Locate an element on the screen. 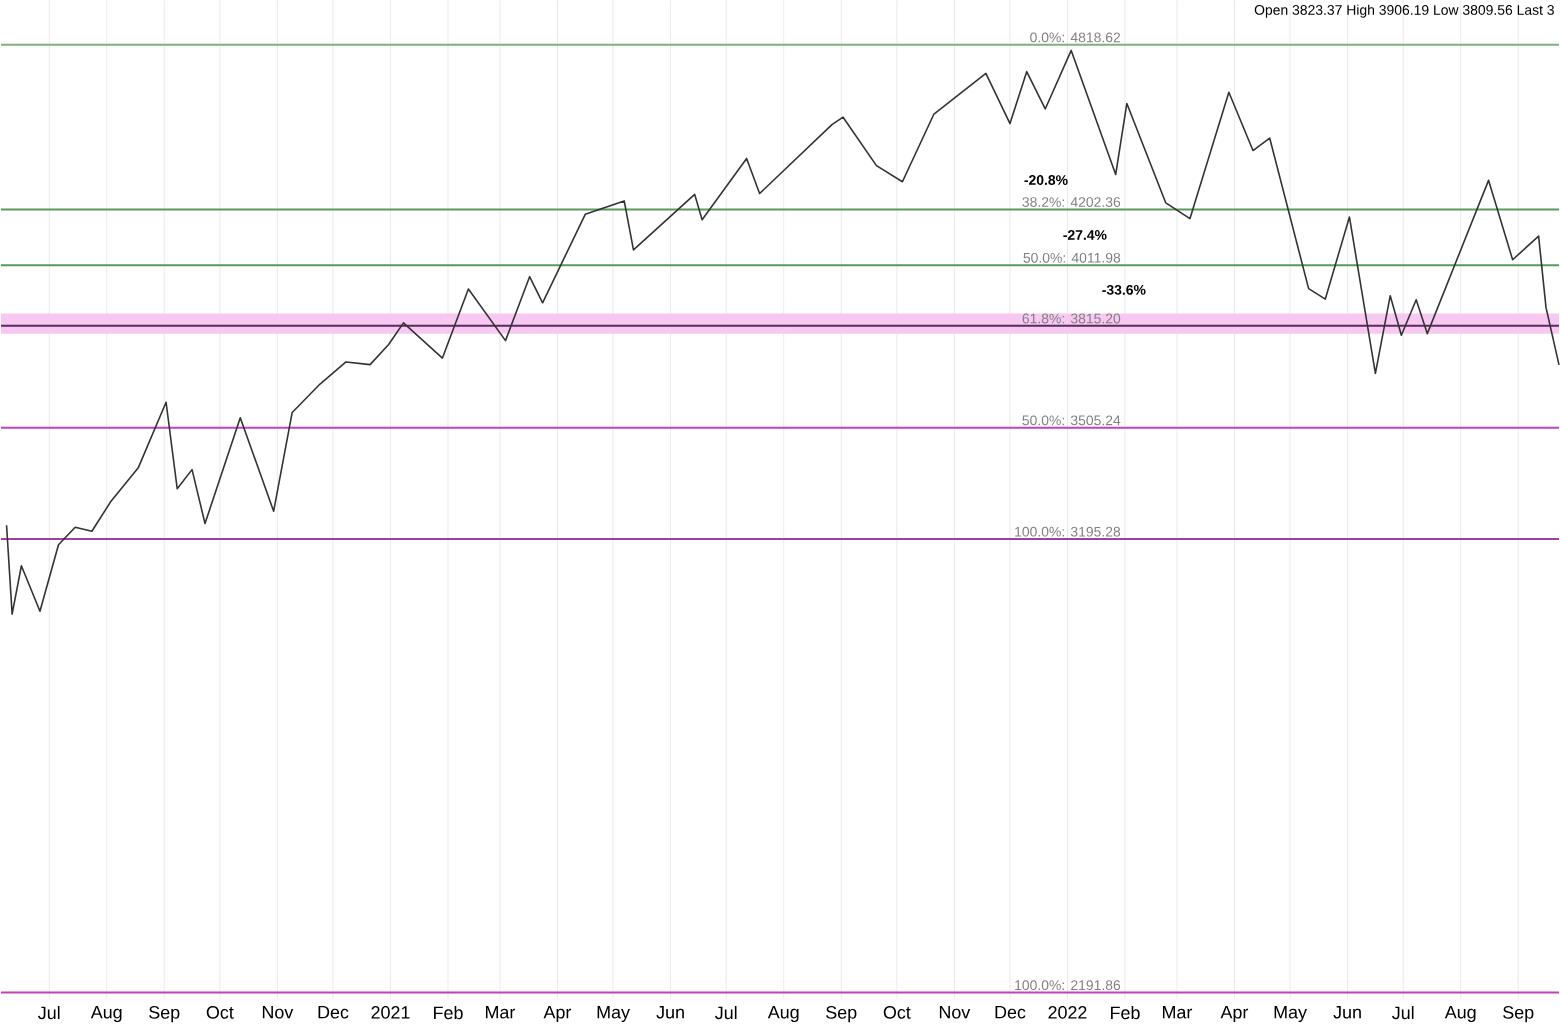 This screenshot has width=1560, height=1030. x-tick-label: 2022 is located at coordinates (1067, 1013).